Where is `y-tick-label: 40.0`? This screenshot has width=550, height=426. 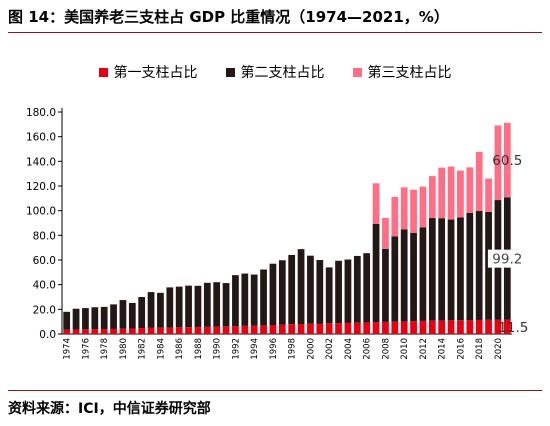 y-tick-label: 40.0 is located at coordinates (44, 286).